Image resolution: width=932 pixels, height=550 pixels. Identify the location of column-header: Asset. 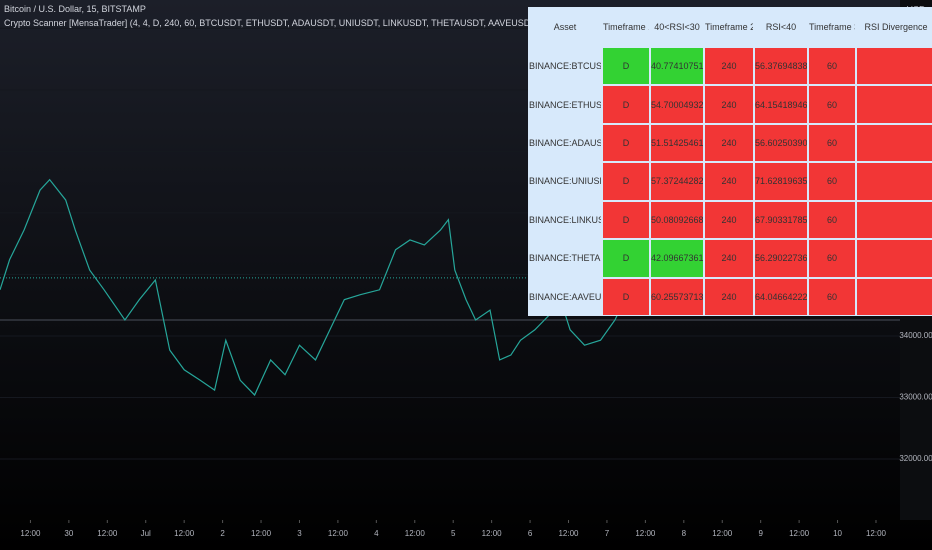
(565, 27).